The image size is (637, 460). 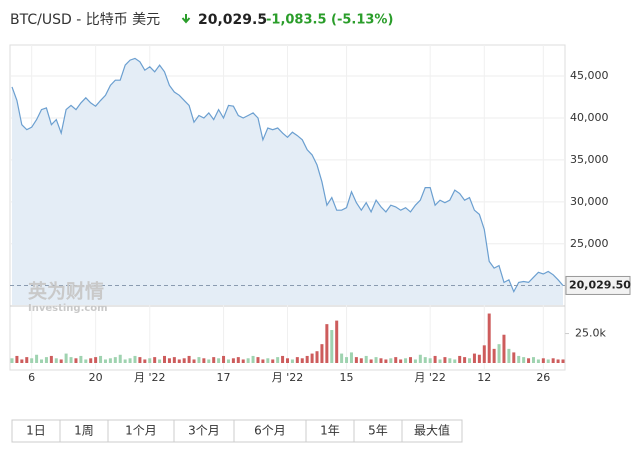 I want to click on range-button-label: 5年, so click(x=378, y=431).